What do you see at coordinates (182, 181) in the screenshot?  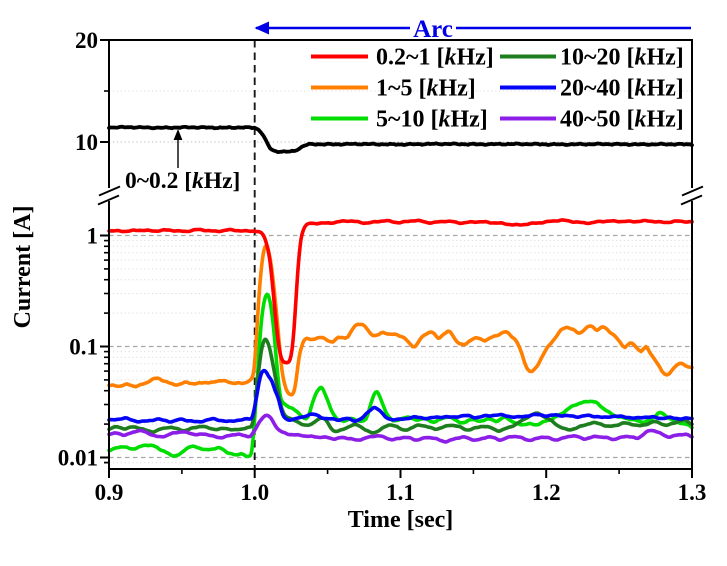 I see `svg-text: 0~0.2 [kHz]` at bounding box center [182, 181].